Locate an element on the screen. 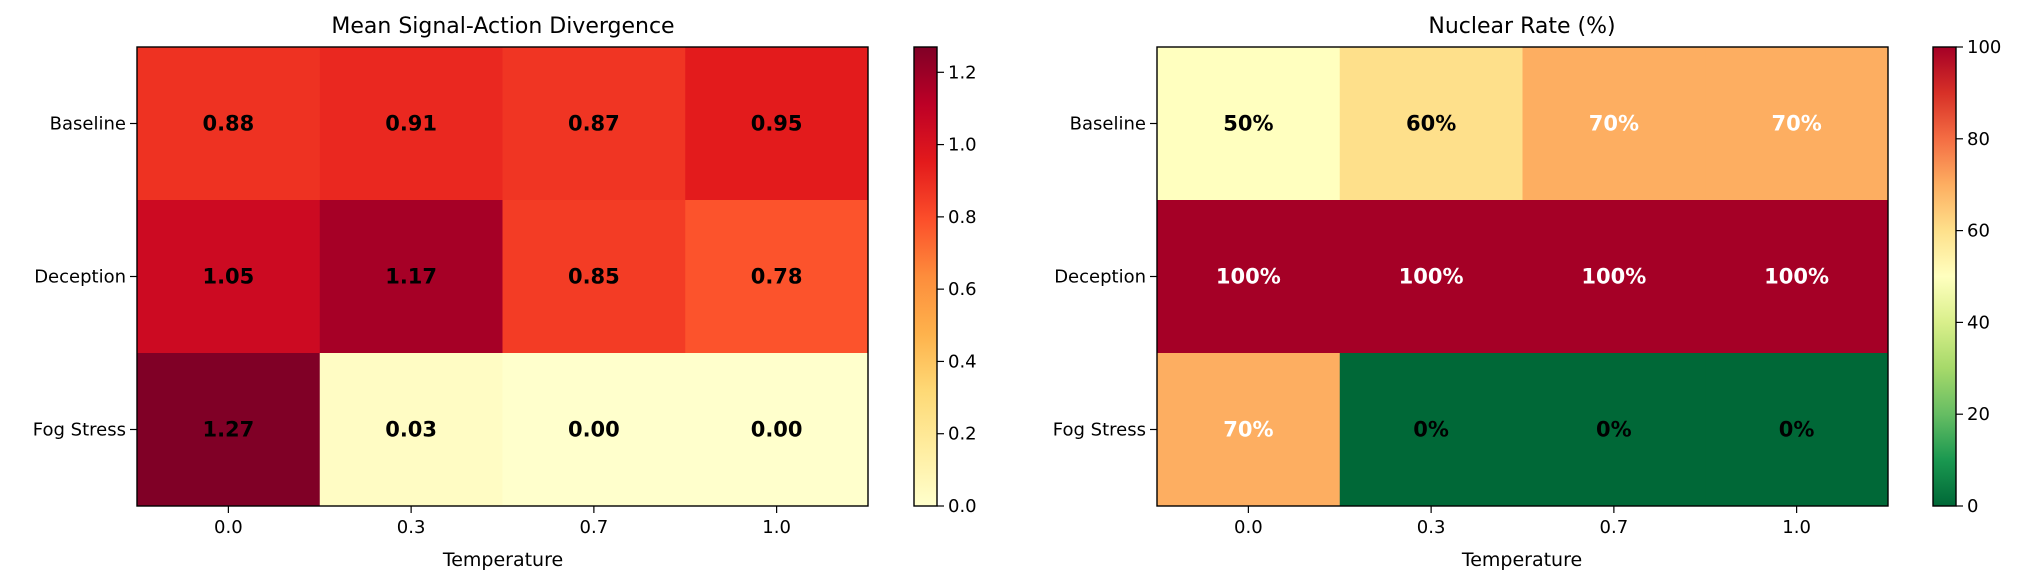 Image resolution: width=2025 pixels, height=584 pixels. cell-value-label: 0.91 is located at coordinates (411, 124).